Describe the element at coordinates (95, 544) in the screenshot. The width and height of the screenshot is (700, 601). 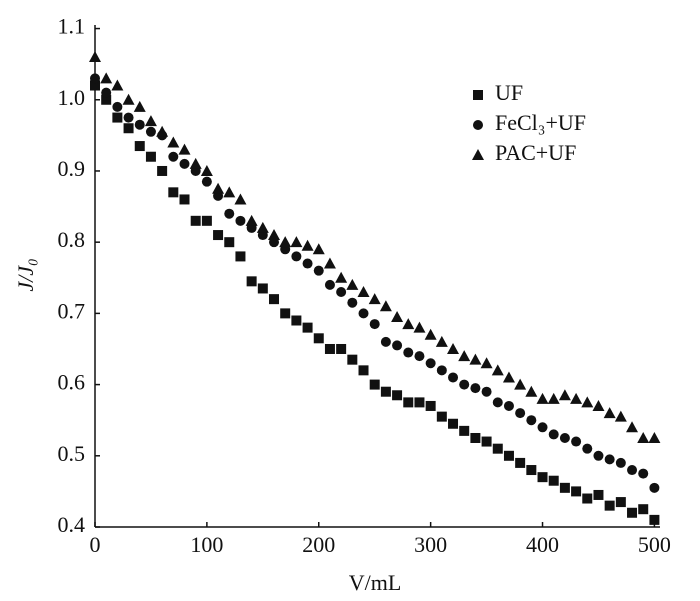
I see `x-tick-label: 0` at that location.